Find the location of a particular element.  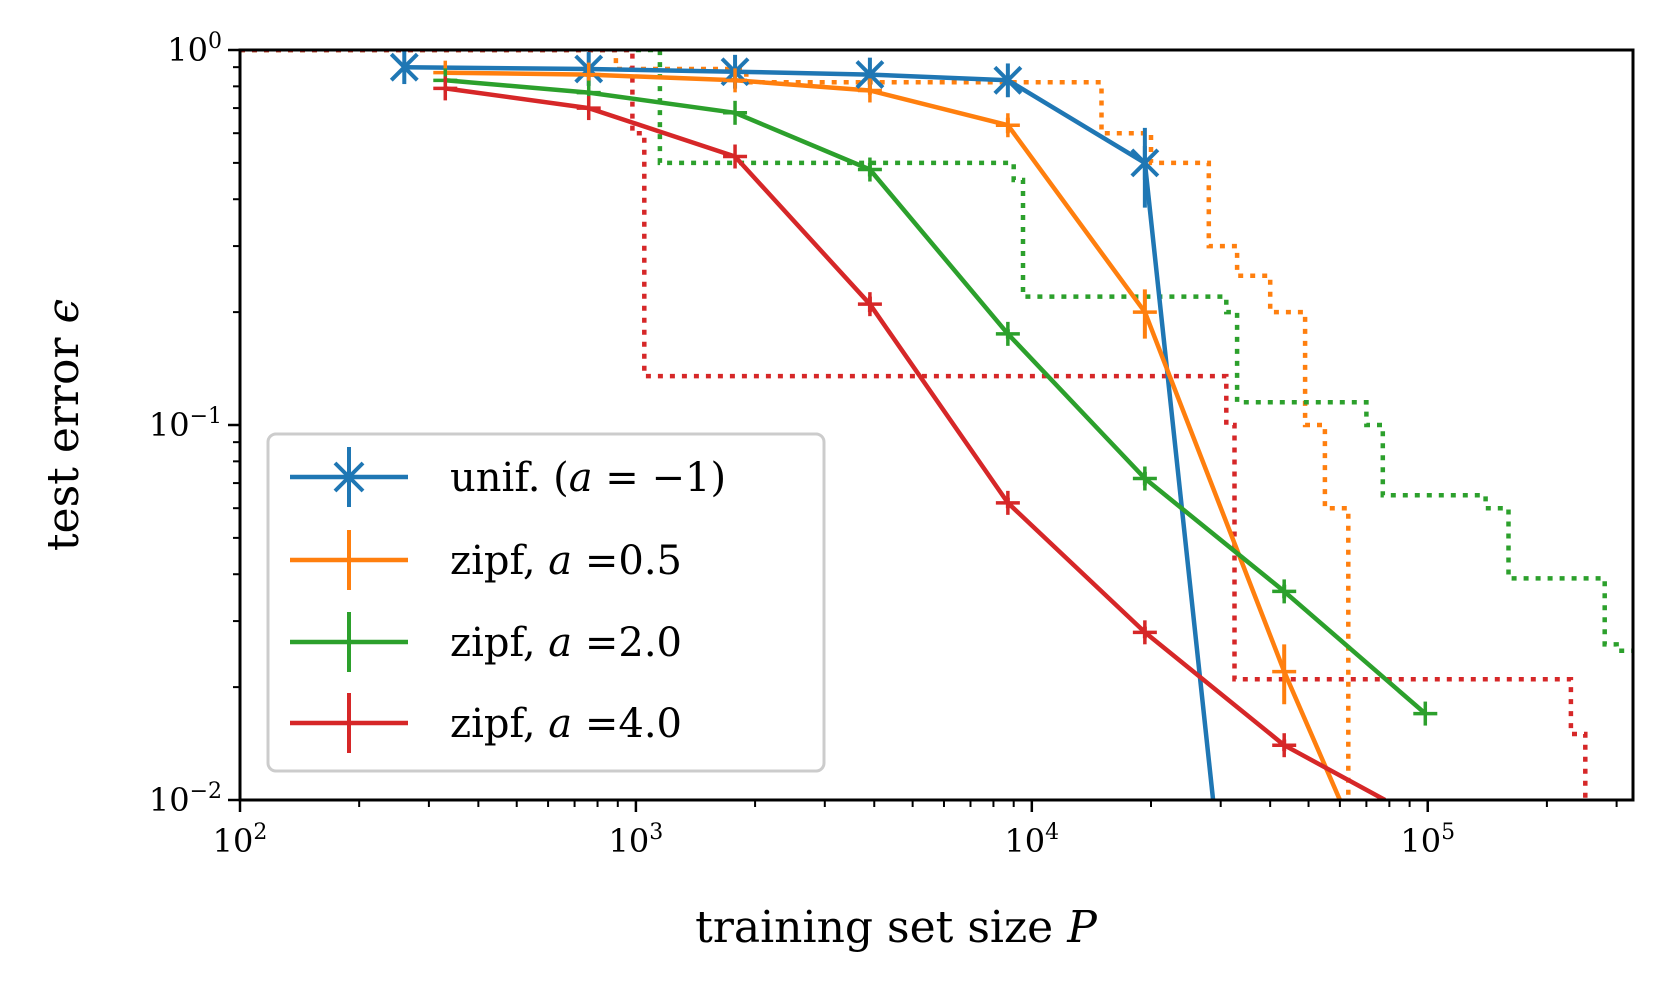

x-tick-label: 103 is located at coordinates (636, 840).